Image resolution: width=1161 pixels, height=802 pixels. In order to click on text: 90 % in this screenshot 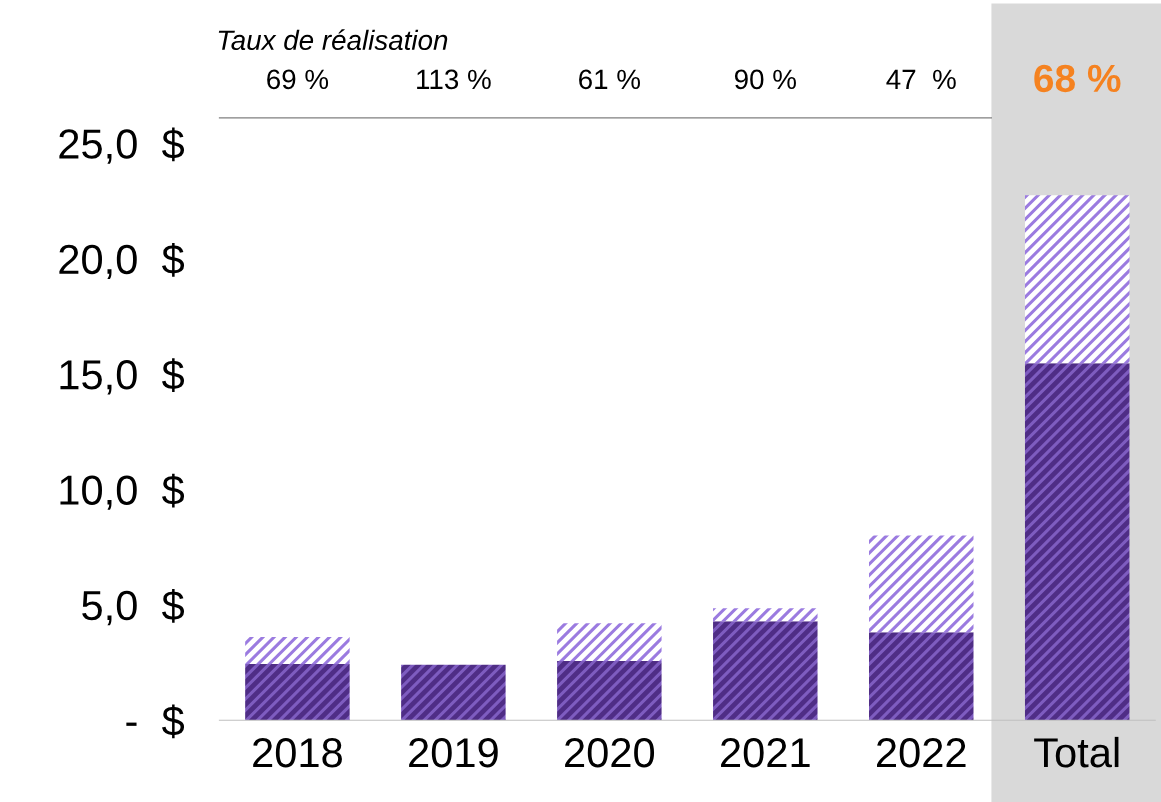, I will do `click(765, 79)`.